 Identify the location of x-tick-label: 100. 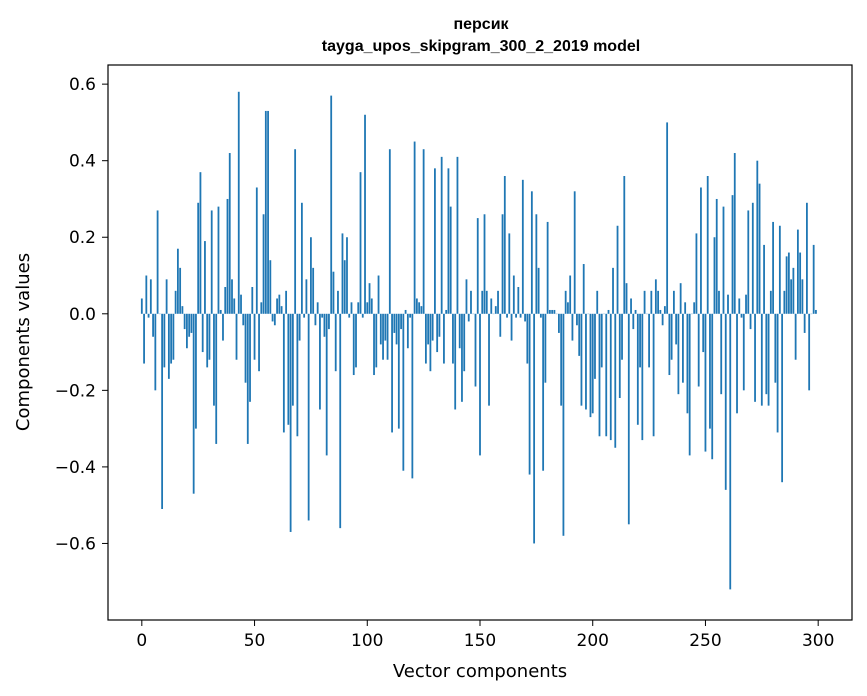
(367, 641).